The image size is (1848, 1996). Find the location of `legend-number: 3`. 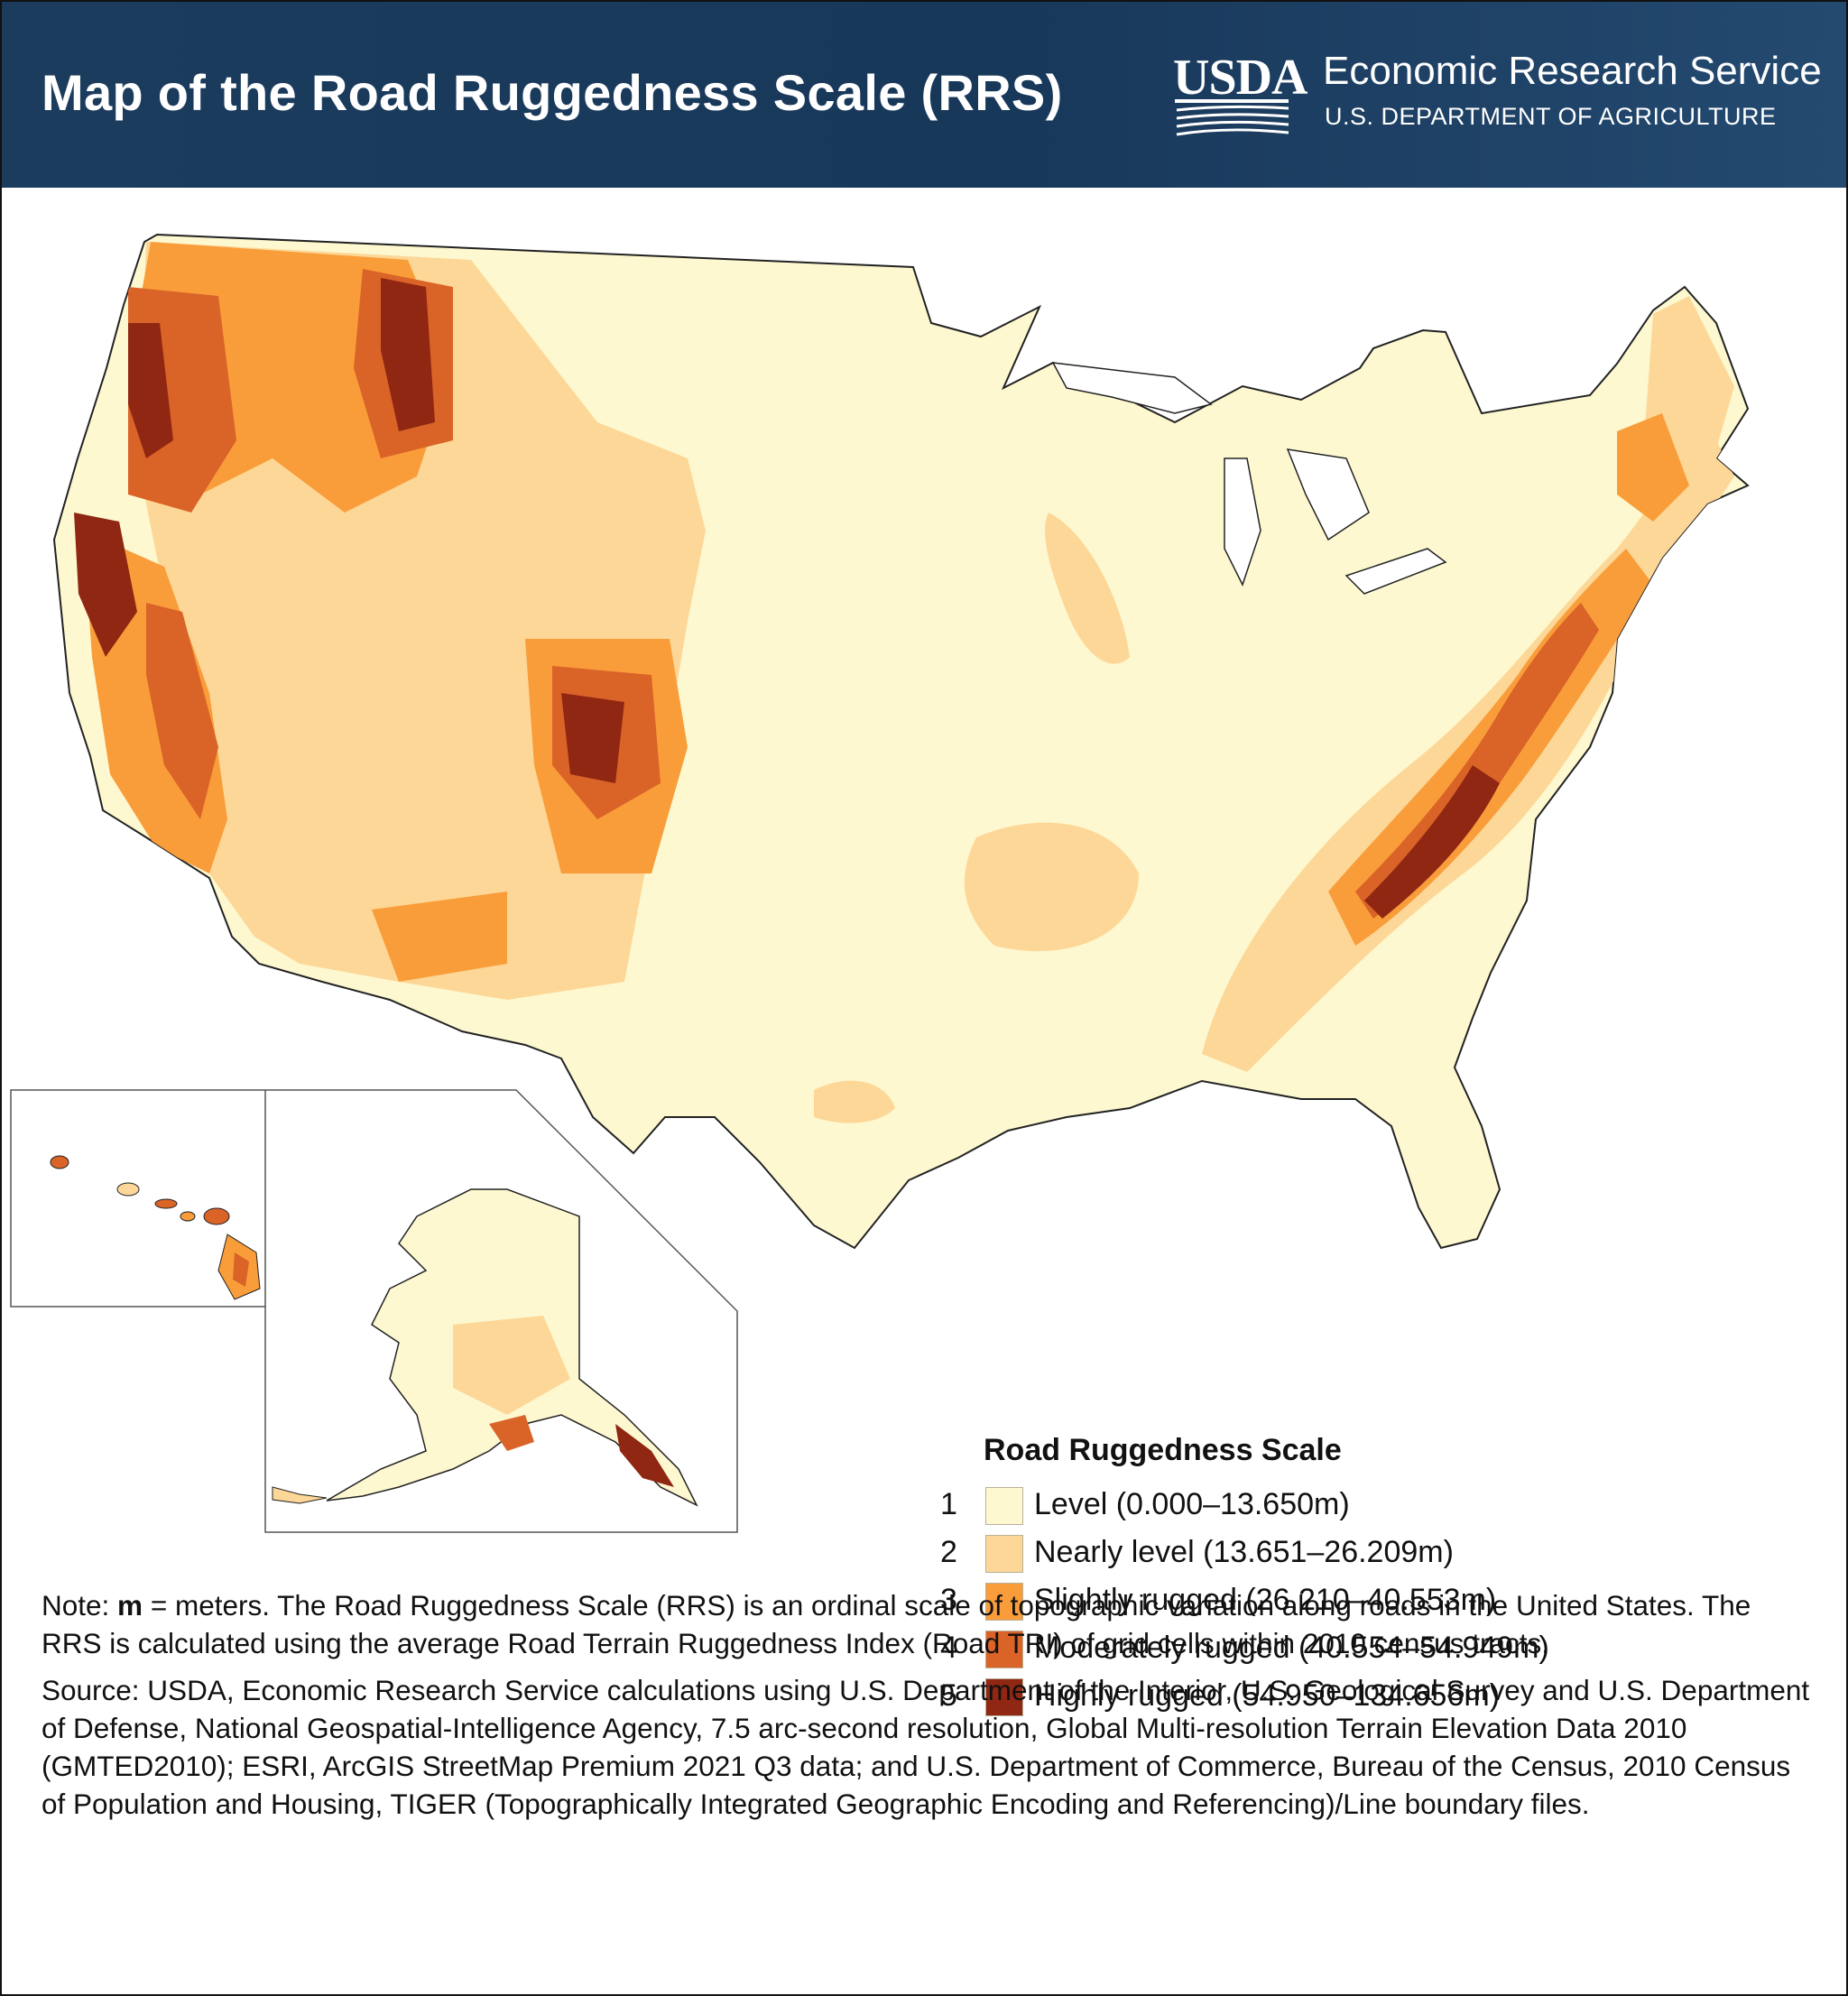

legend-number: 3 is located at coordinates (949, 1600).